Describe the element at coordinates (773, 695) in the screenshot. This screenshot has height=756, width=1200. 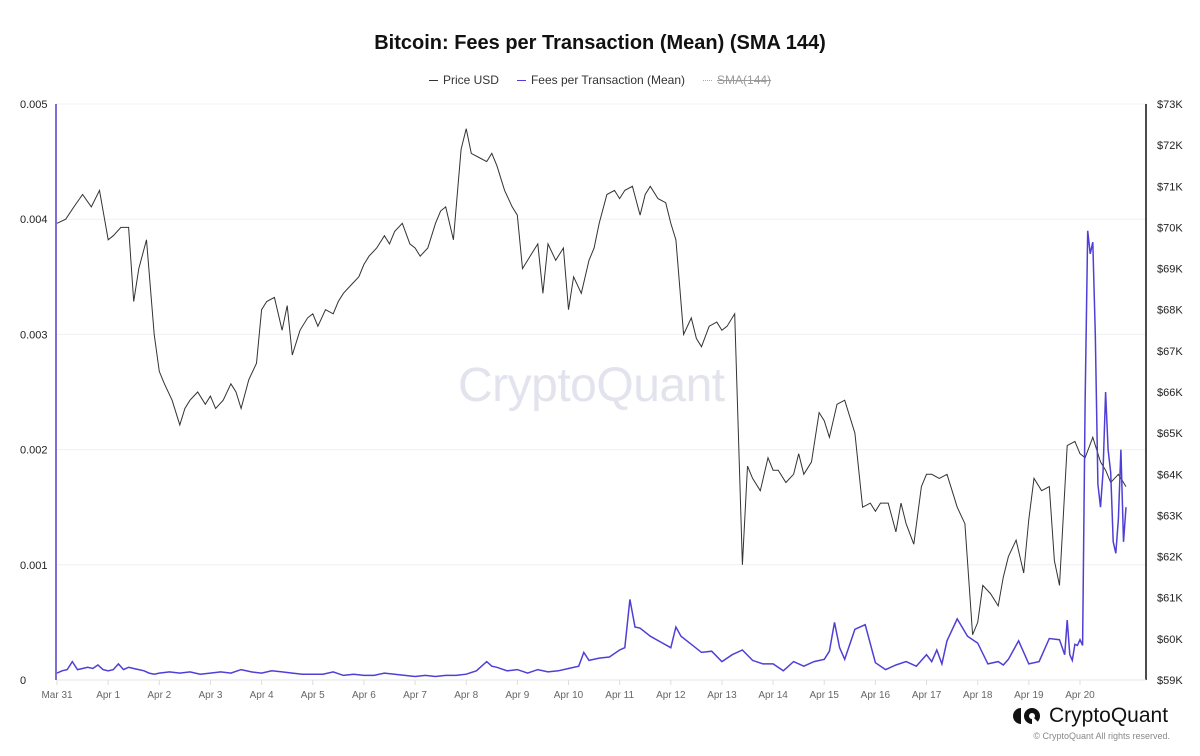
I see `x-axis-tick: Apr 14` at that location.